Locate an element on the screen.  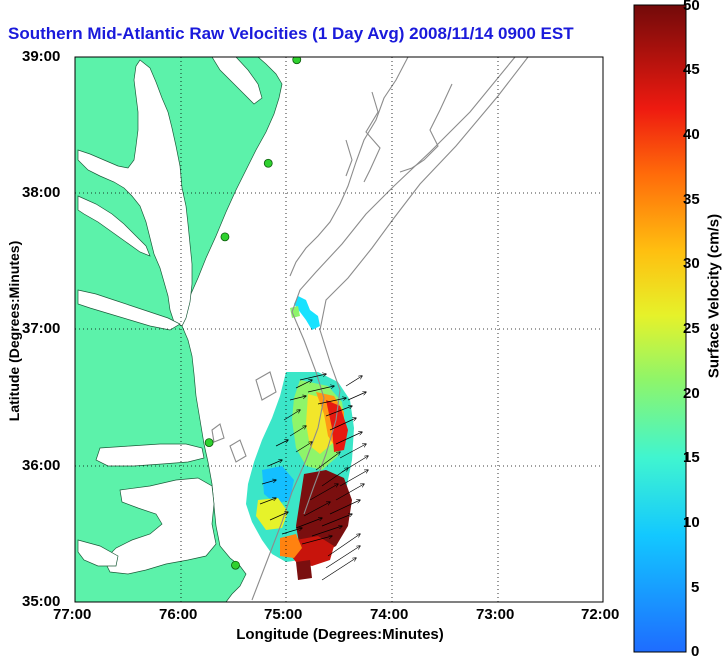
colorbar-tick-label: 5 is located at coordinates (695, 587).